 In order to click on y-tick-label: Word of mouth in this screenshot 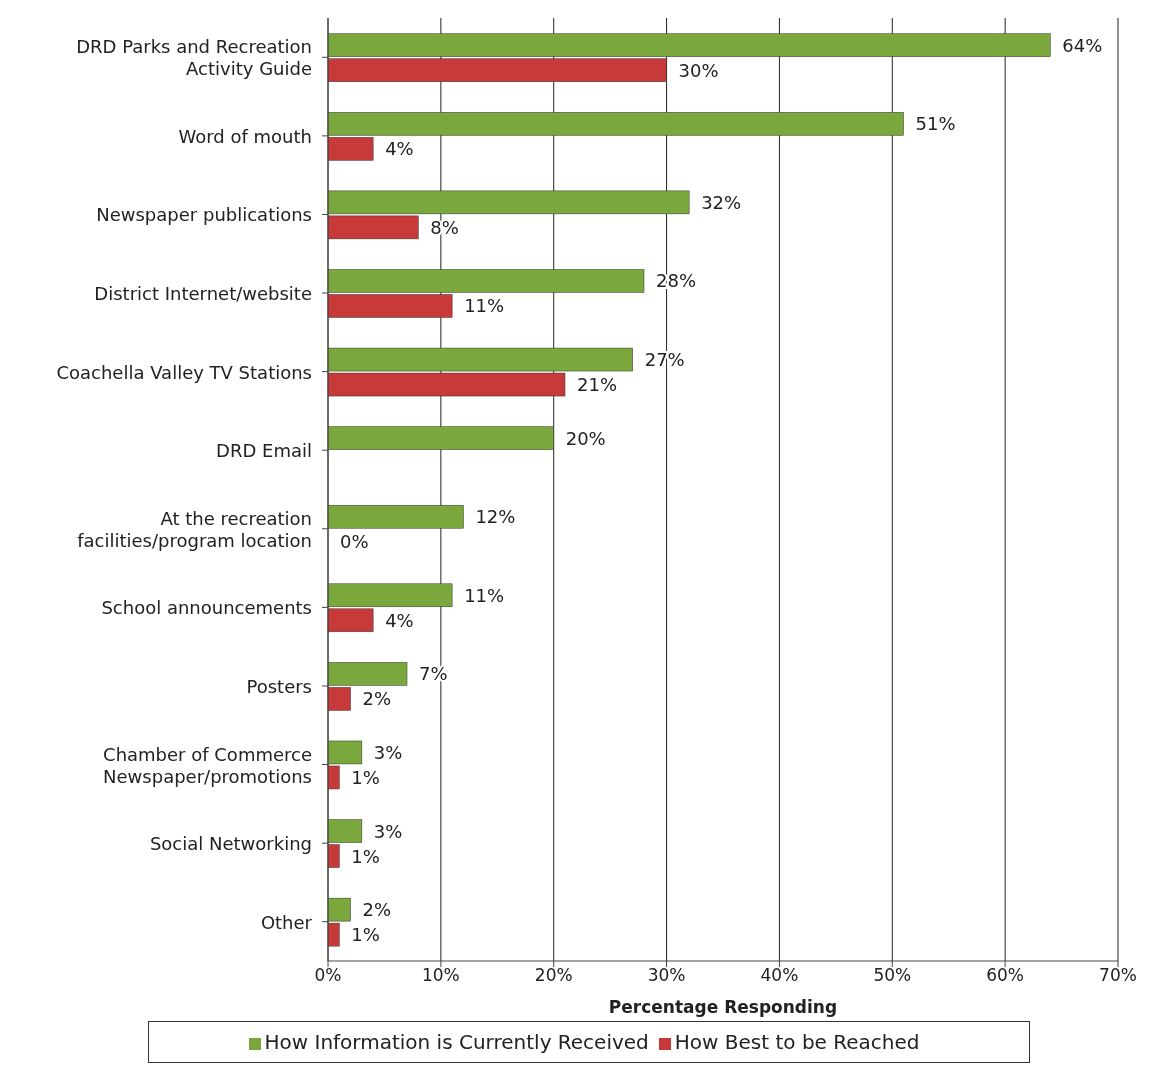, I will do `click(245, 136)`.